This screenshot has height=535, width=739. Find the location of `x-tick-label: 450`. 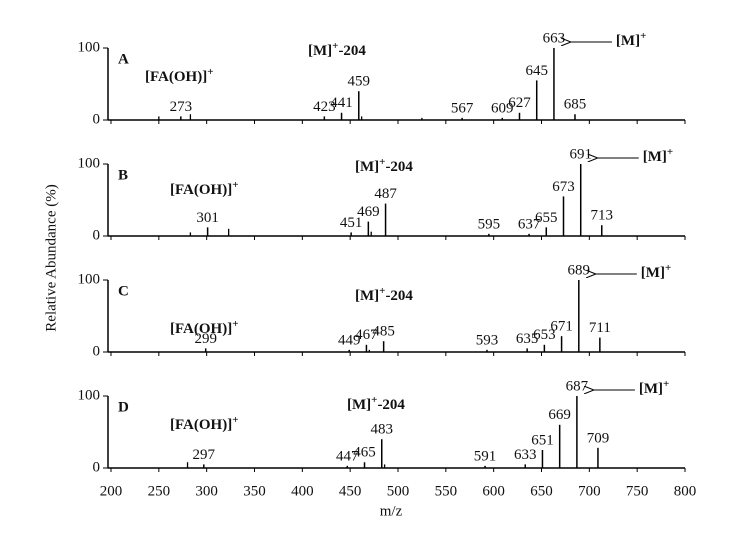

x-tick-label: 450 is located at coordinates (350, 491).